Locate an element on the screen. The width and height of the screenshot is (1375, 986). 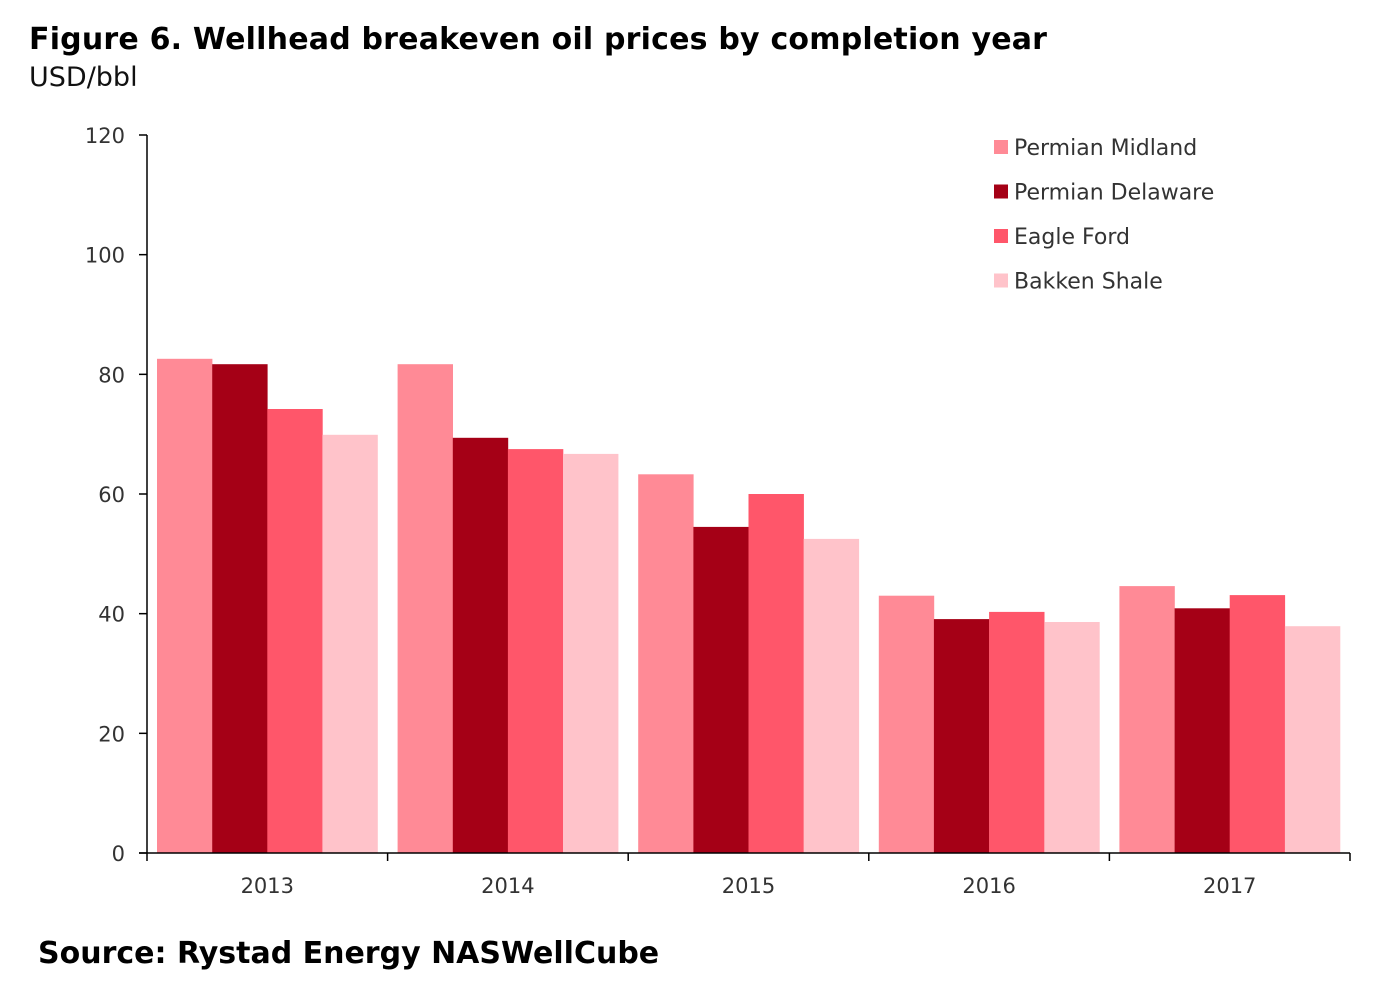
bar-permian-midland-2016 is located at coordinates (906, 724).